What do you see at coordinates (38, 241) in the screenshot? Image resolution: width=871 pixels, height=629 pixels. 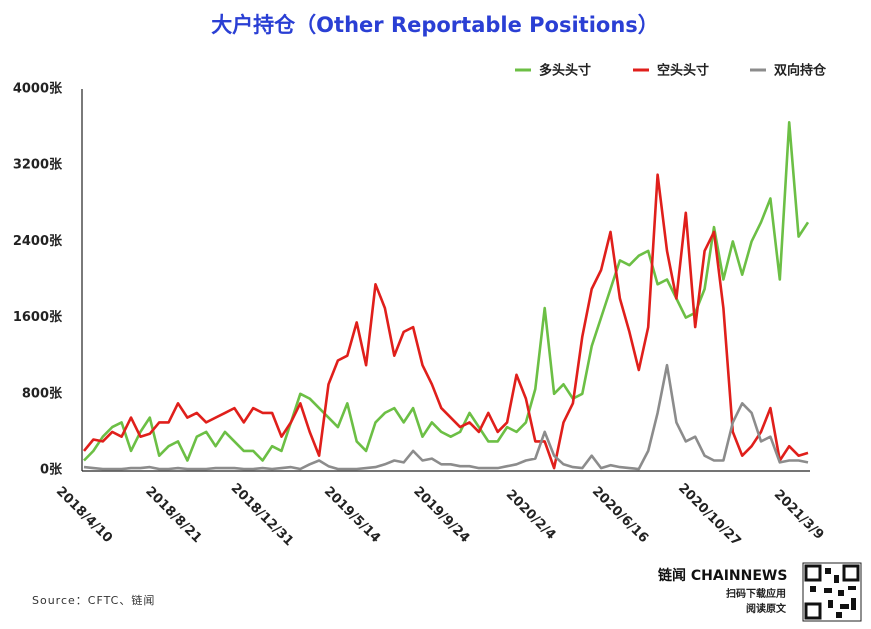 I see `y-tick-label: 2400张` at bounding box center [38, 241].